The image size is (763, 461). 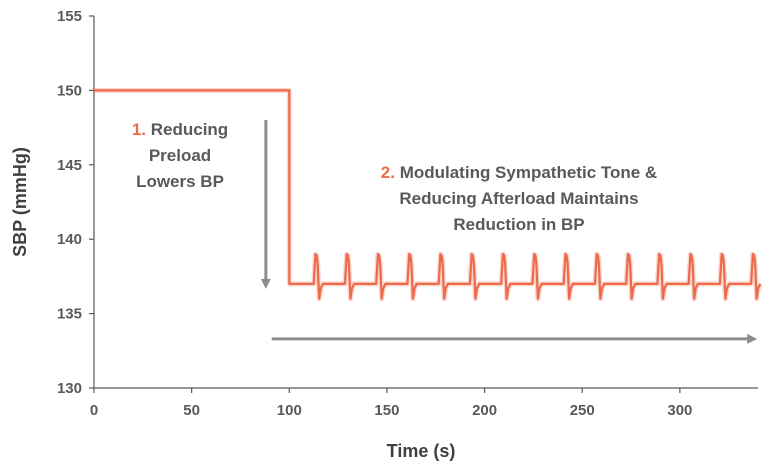 What do you see at coordinates (189, 129) in the screenshot?
I see `annotation-1-line-1-text: Reducing` at bounding box center [189, 129].